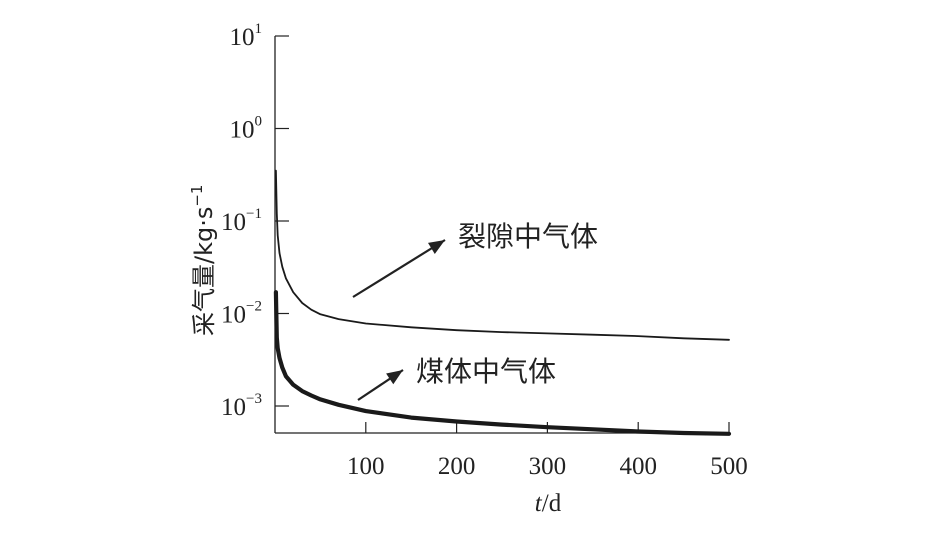 Image resolution: width=945 pixels, height=544 pixels. I want to click on annotation-label-1: 裂隙中气体, so click(528, 236).